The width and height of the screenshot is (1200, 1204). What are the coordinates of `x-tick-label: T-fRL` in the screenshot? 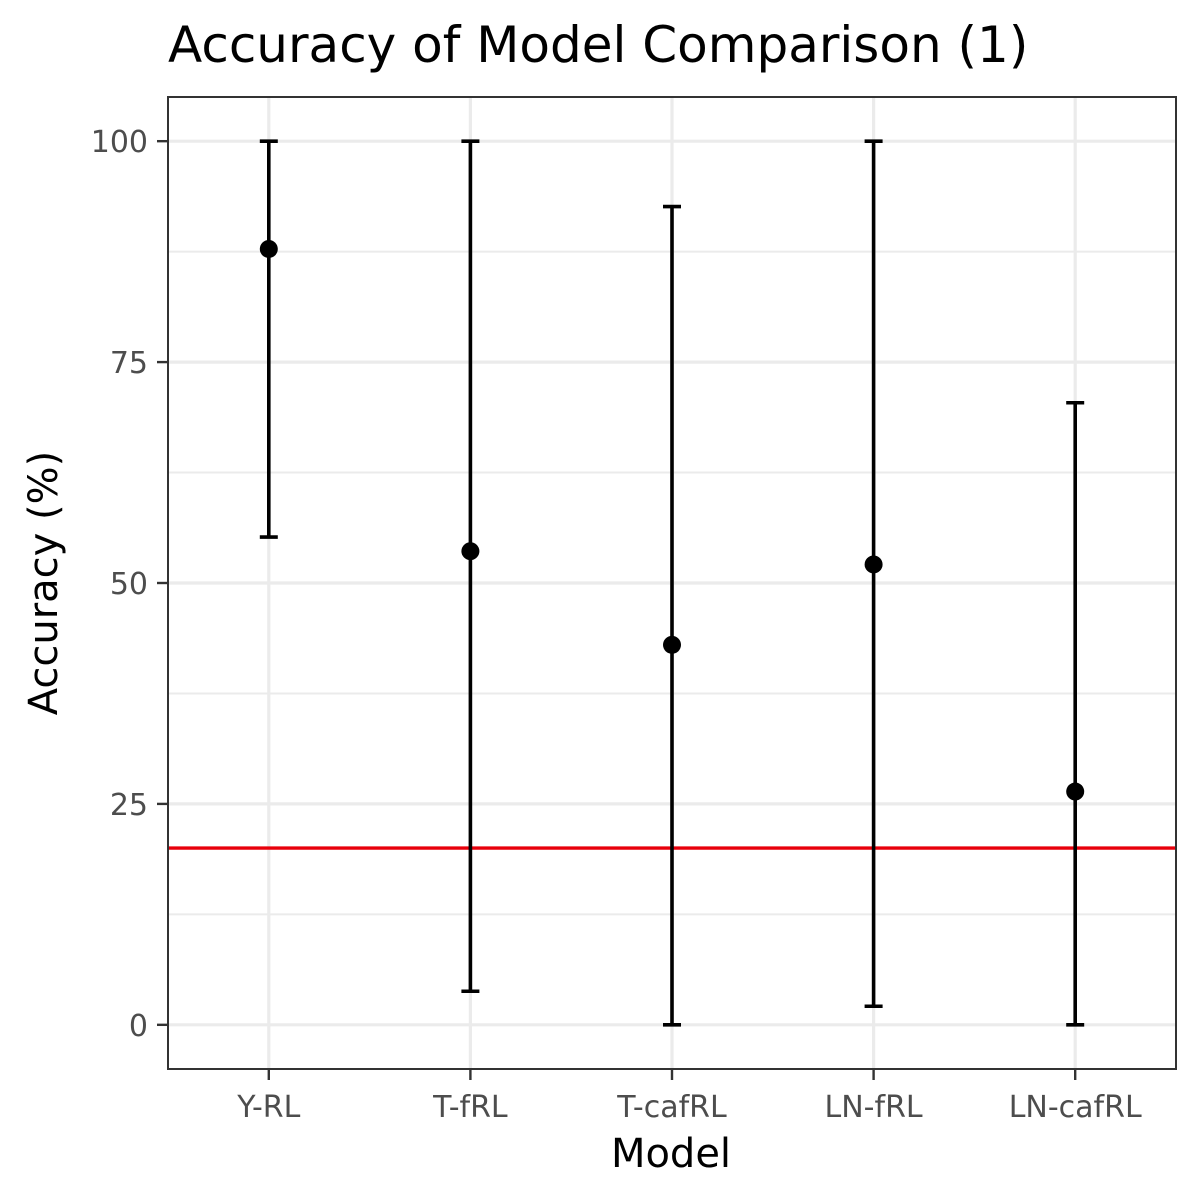 It's located at (470, 1107).